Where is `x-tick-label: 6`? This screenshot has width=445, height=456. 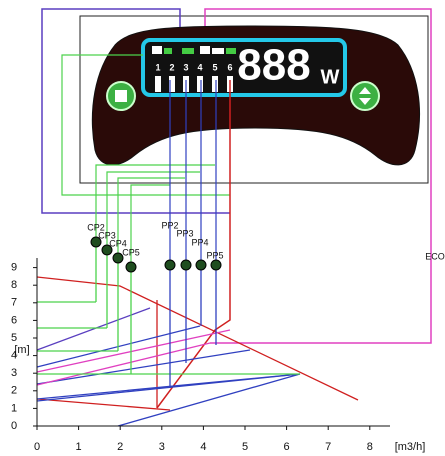 x-tick-label: 6 is located at coordinates (287, 447).